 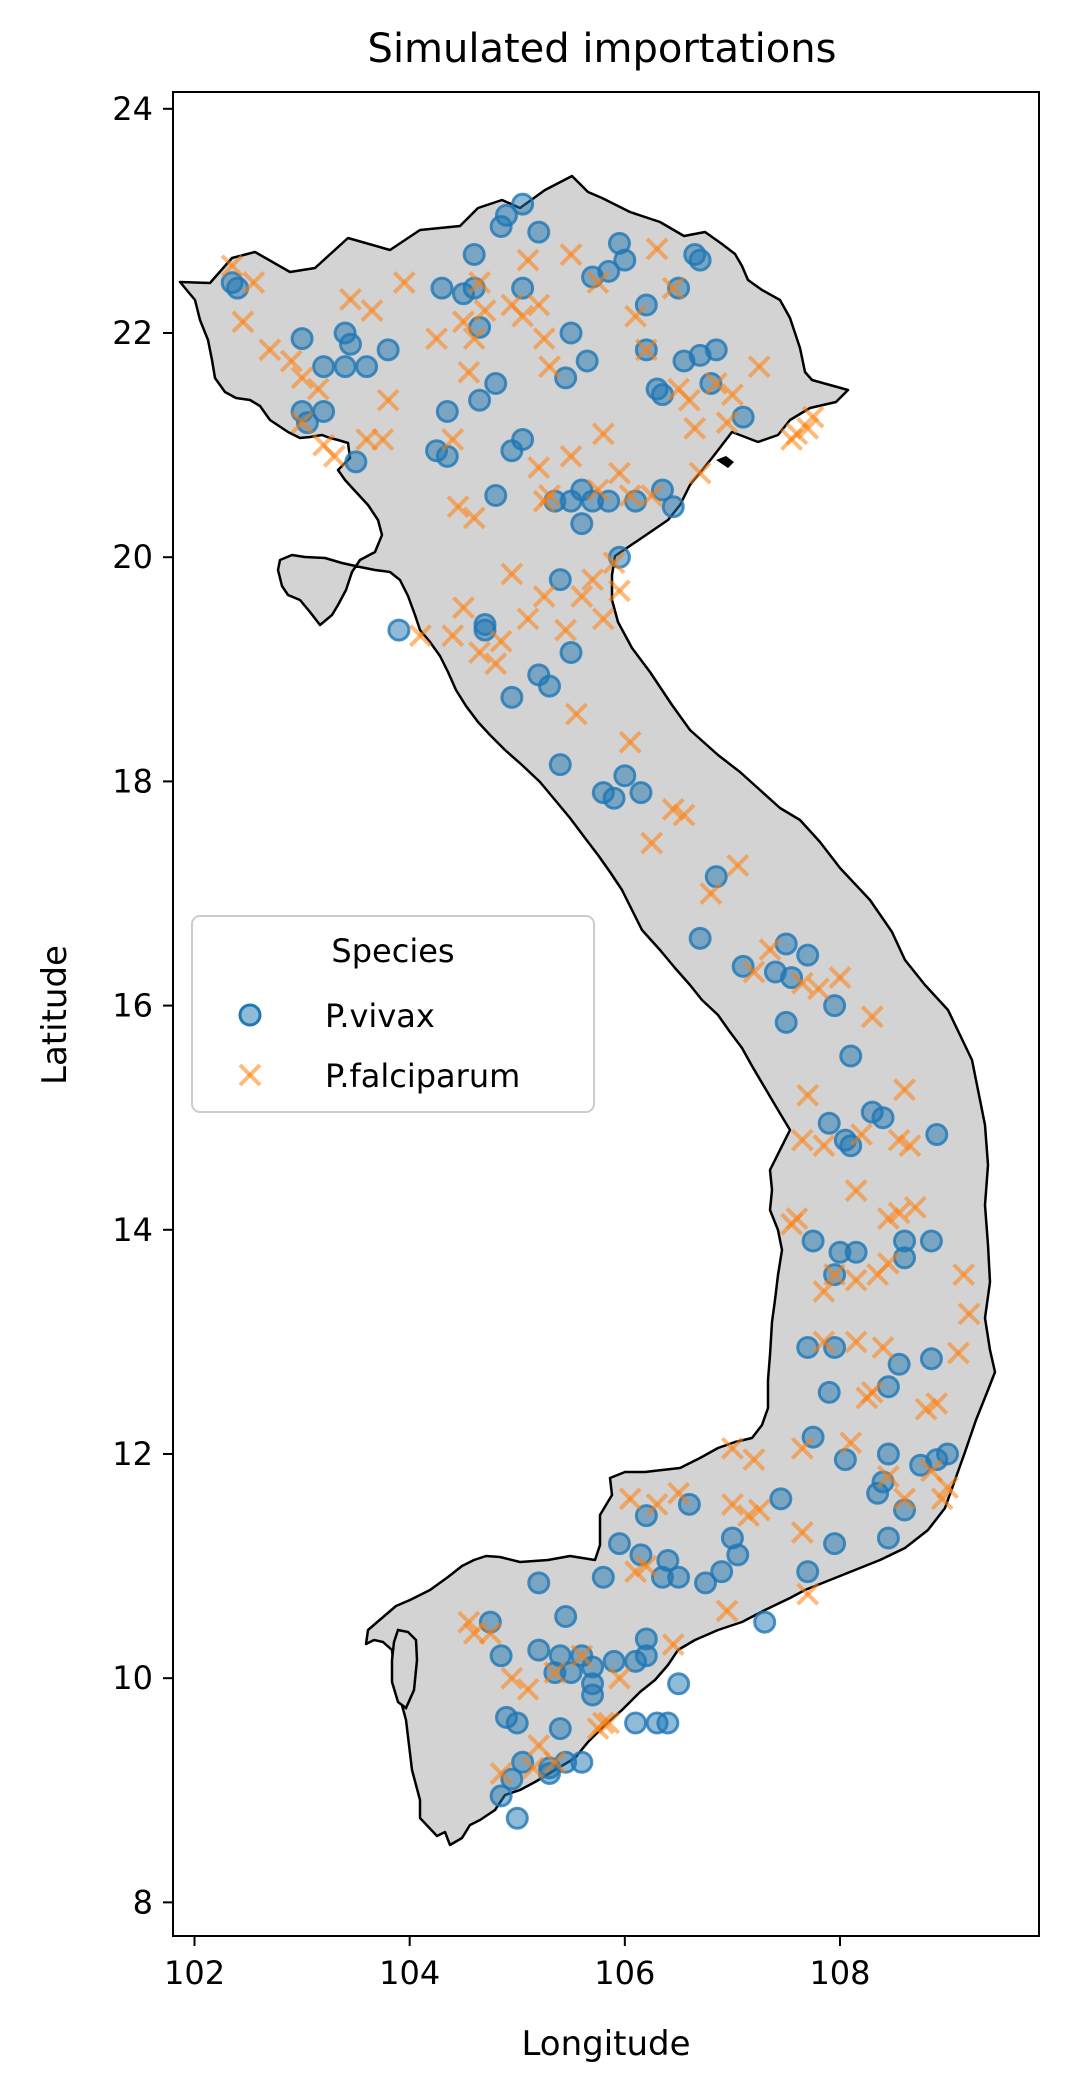 I want to click on y-tick-label: 22, so click(x=132, y=333).